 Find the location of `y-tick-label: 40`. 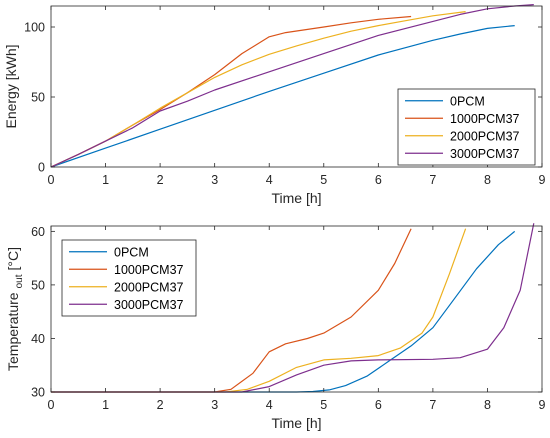

y-tick-label: 40 is located at coordinates (38, 339).